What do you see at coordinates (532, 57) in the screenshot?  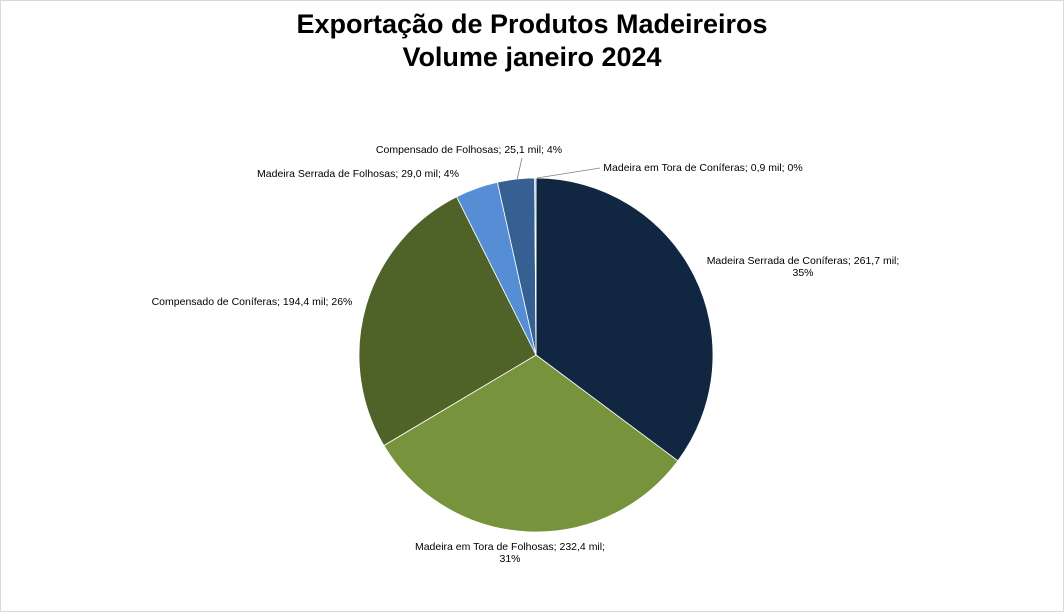 I see `chart-subtitle: Volume janeiro 2024` at bounding box center [532, 57].